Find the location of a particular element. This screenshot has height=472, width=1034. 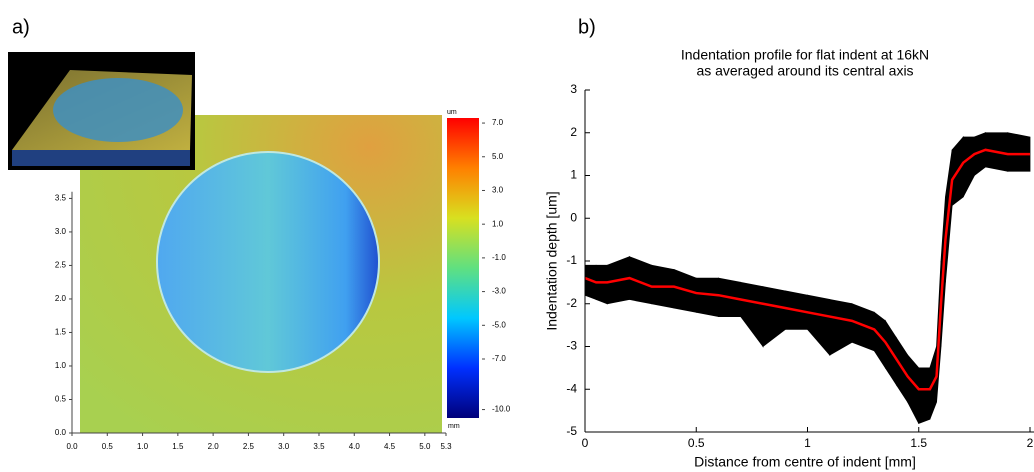

y-tick-label: 0.5 is located at coordinates (61, 399).